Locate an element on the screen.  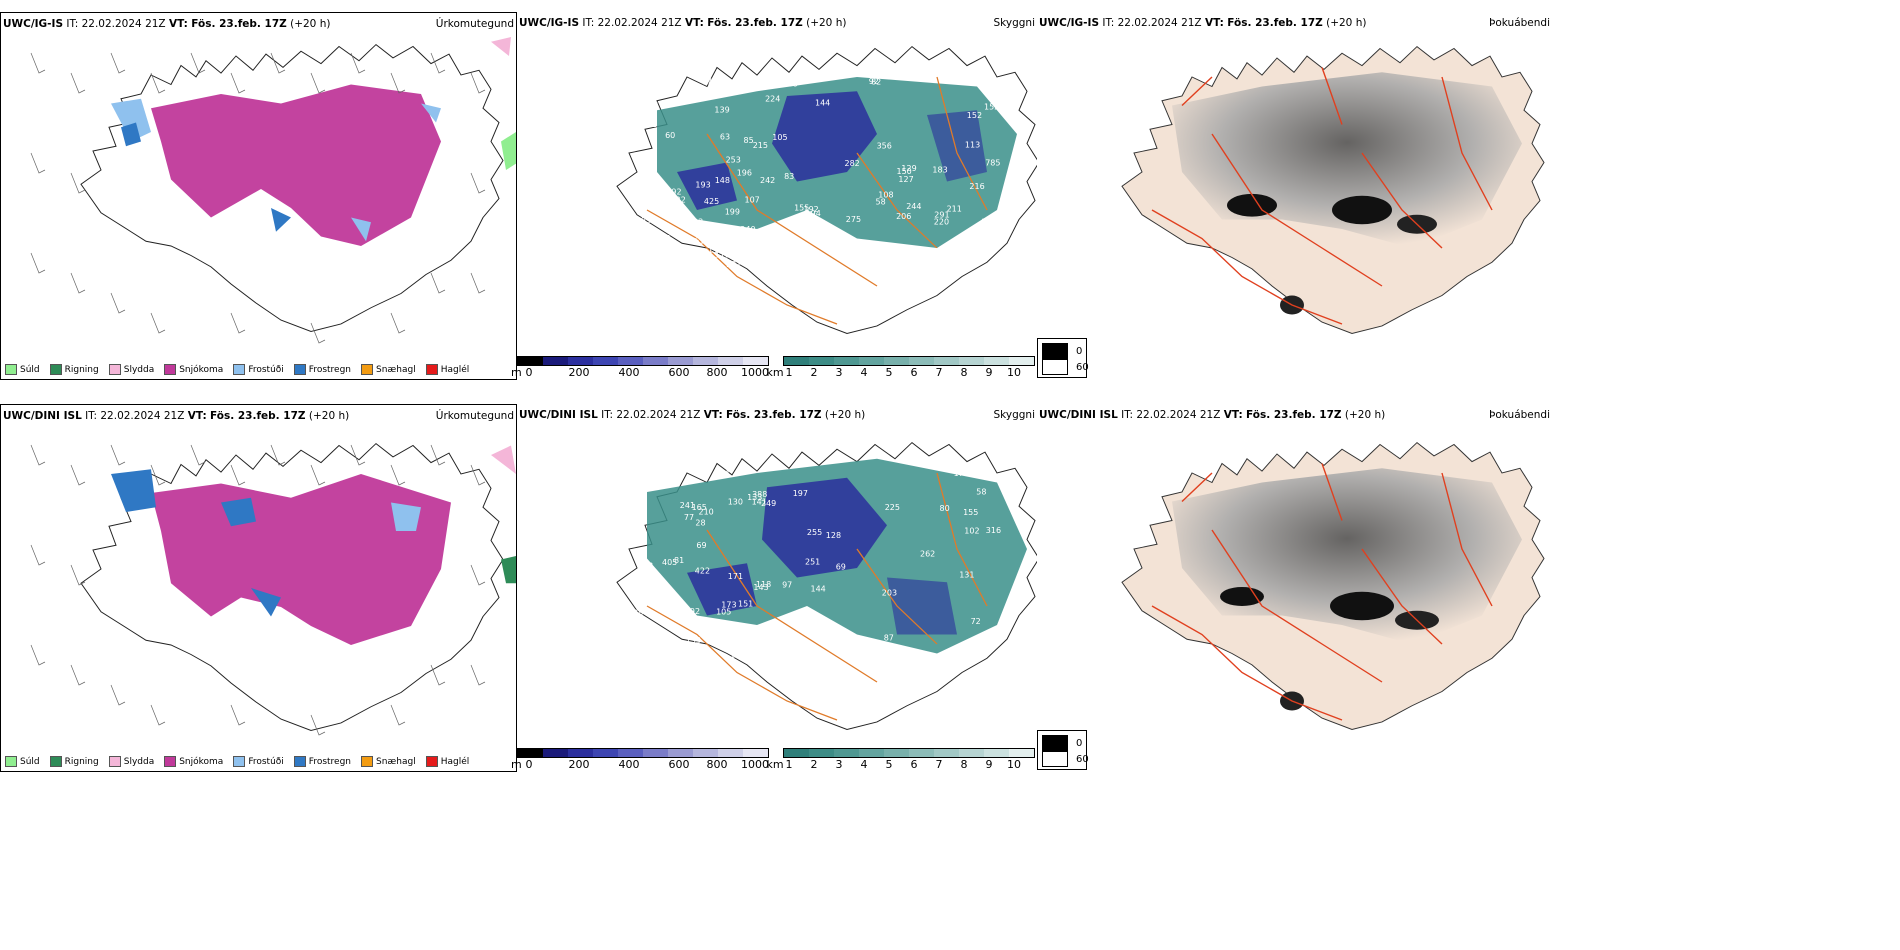
panel-type-label: Þokuábendi is located at coordinates (1519, 23).